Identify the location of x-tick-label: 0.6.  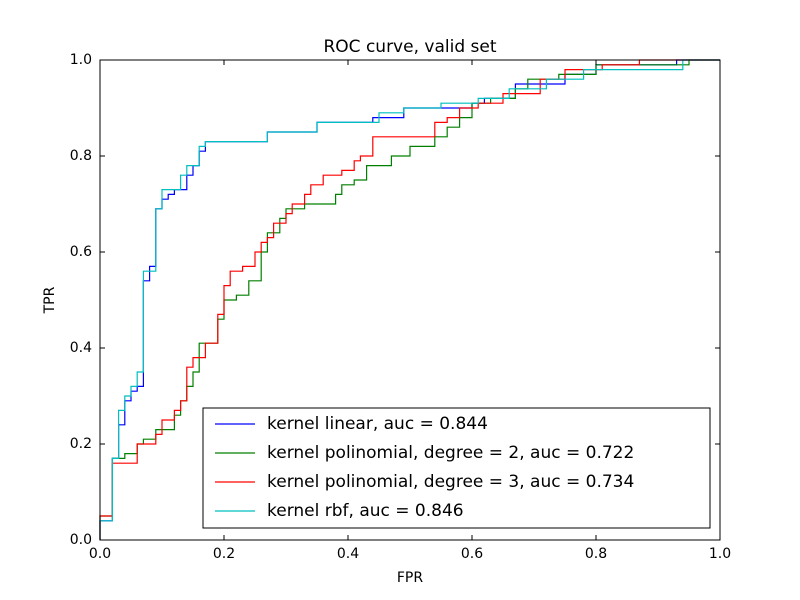
(472, 554).